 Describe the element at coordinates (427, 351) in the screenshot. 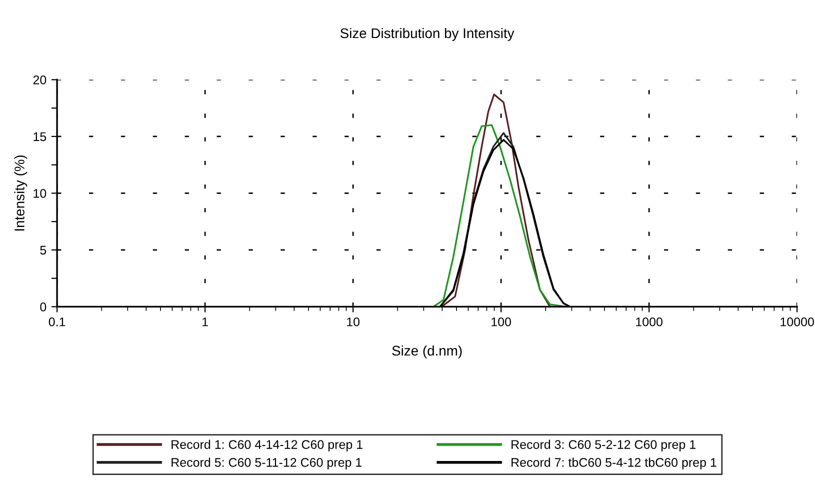

I see `x-axis-title: Size (d.nm)` at that location.